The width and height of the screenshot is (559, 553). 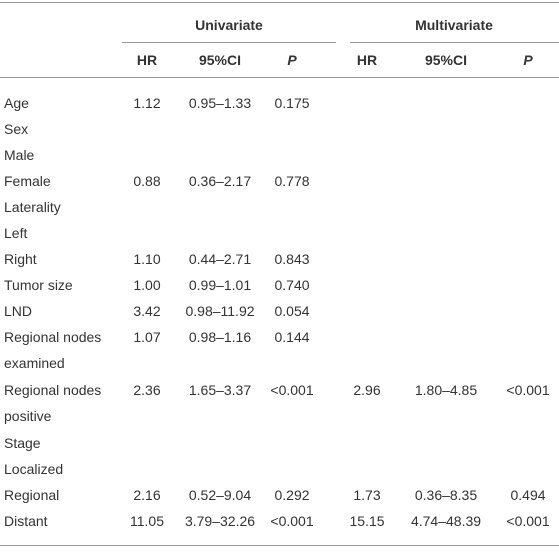 I want to click on cell: 2.36, so click(x=147, y=390).